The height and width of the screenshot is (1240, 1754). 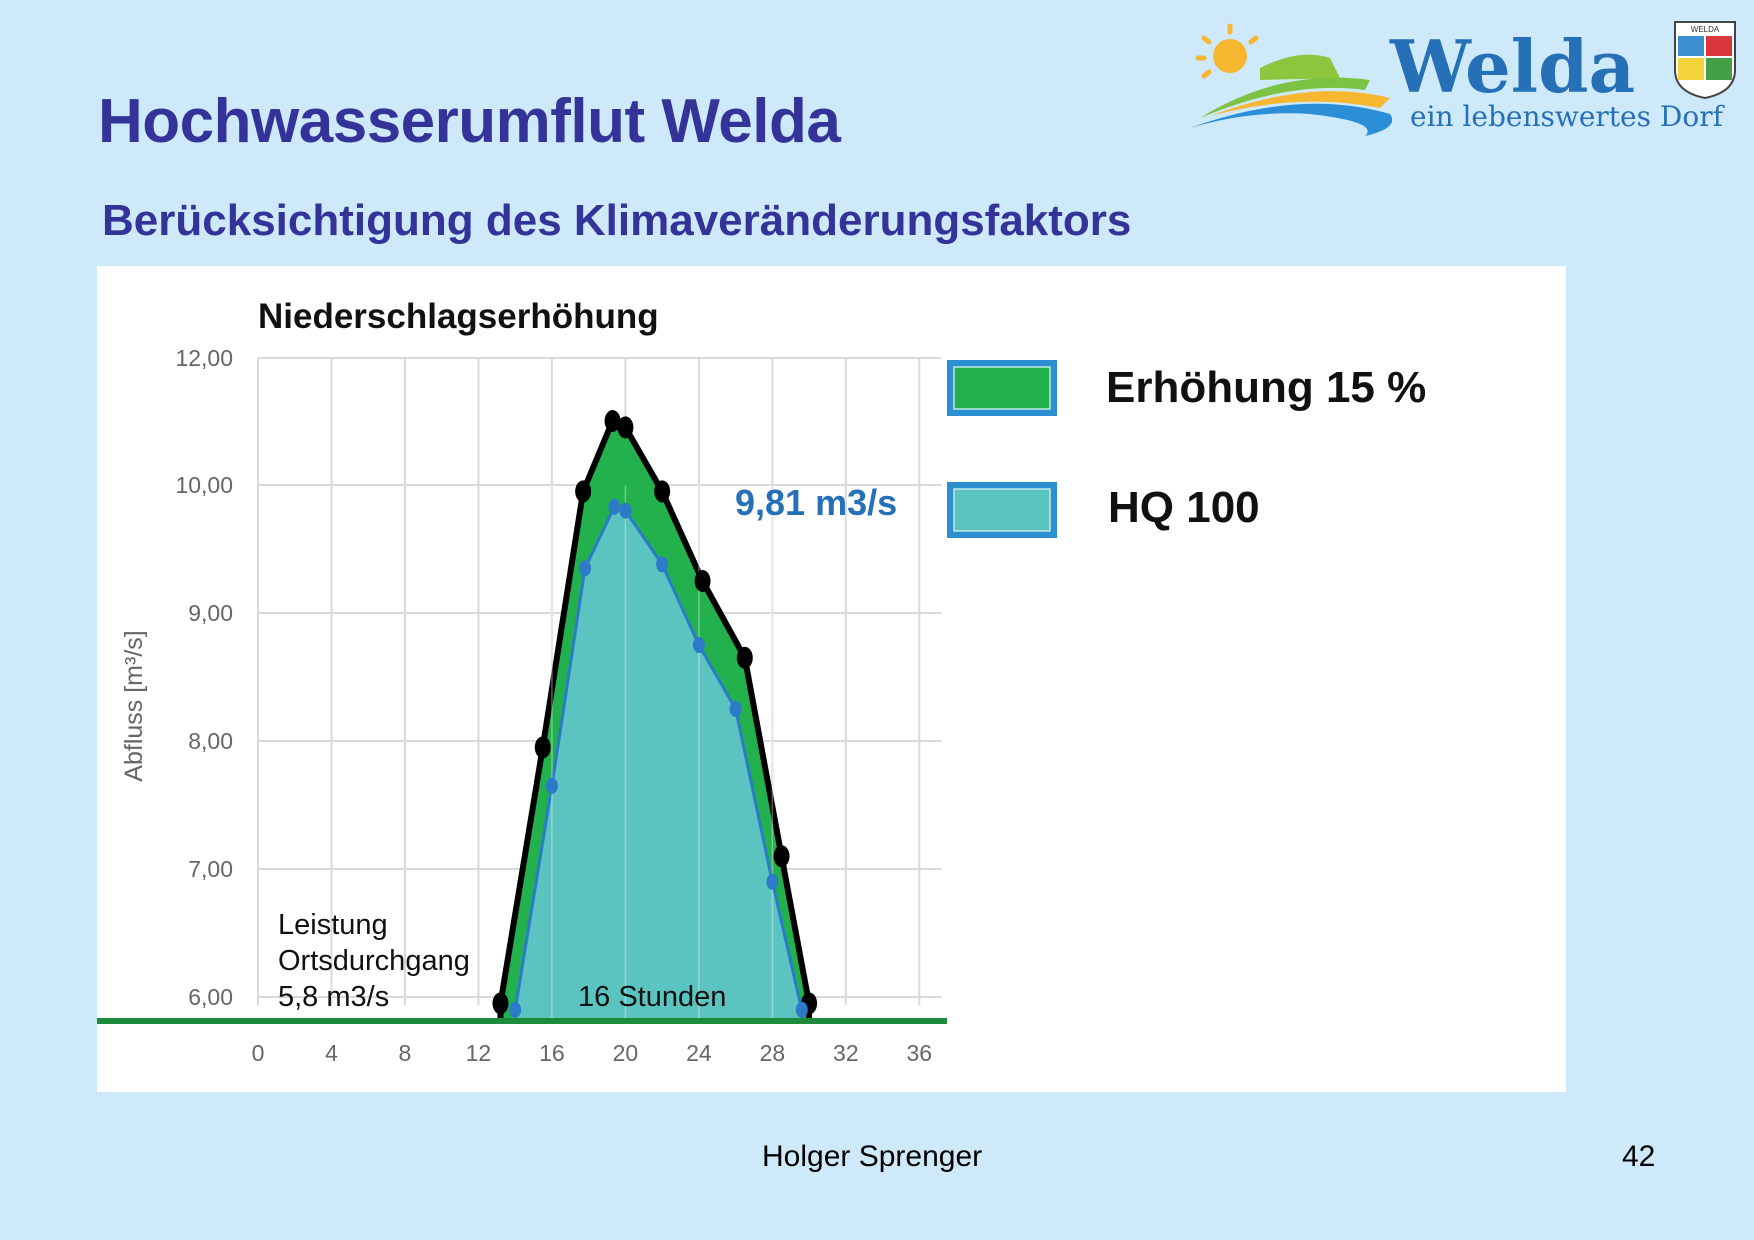 What do you see at coordinates (405, 1053) in the screenshot?
I see `x-tick-label: 8` at bounding box center [405, 1053].